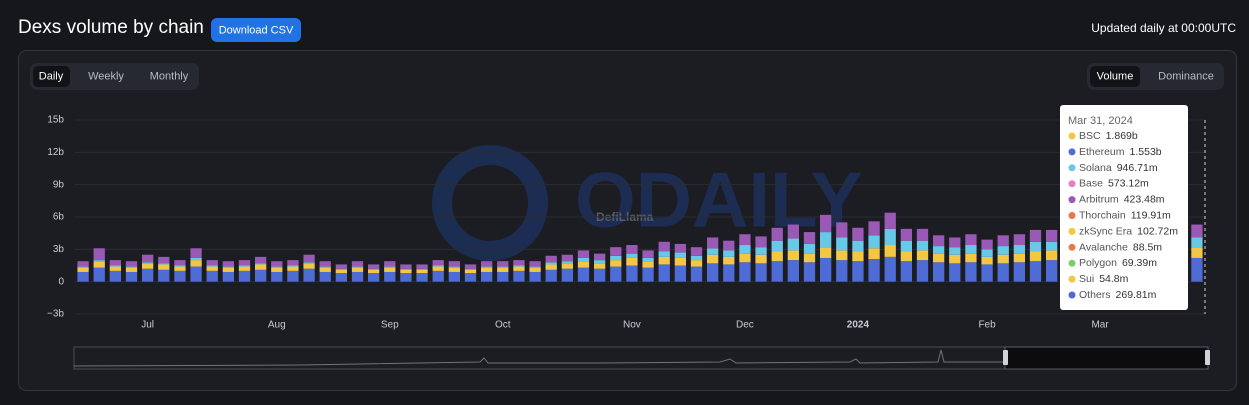 Image resolution: width=1249 pixels, height=405 pixels. Describe the element at coordinates (59, 184) in the screenshot. I see `y-tick-label: 9b` at that location.